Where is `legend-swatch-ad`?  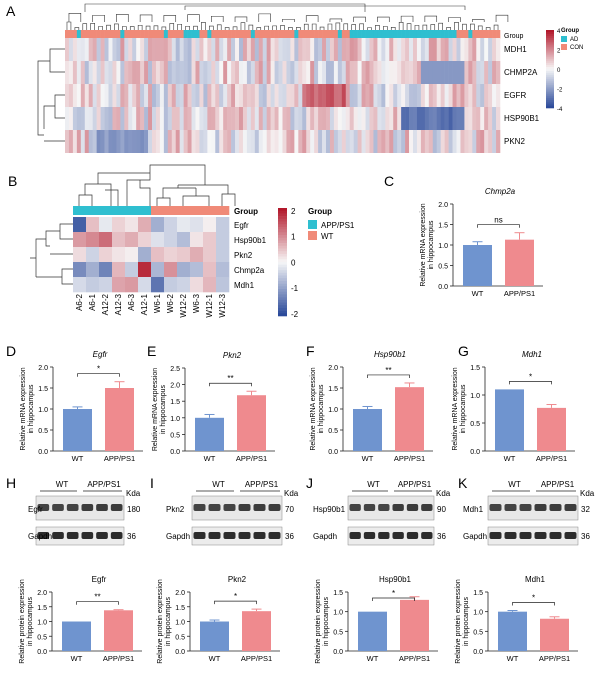
legend-swatch-ad is located at coordinates (564, 39).